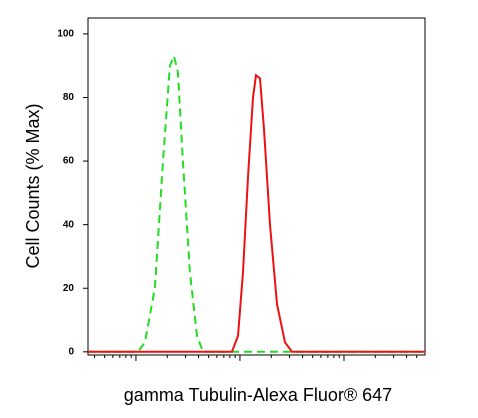 This screenshot has width=478, height=418. I want to click on y-axis-label: Cell Counts (% Max), so click(33, 185).